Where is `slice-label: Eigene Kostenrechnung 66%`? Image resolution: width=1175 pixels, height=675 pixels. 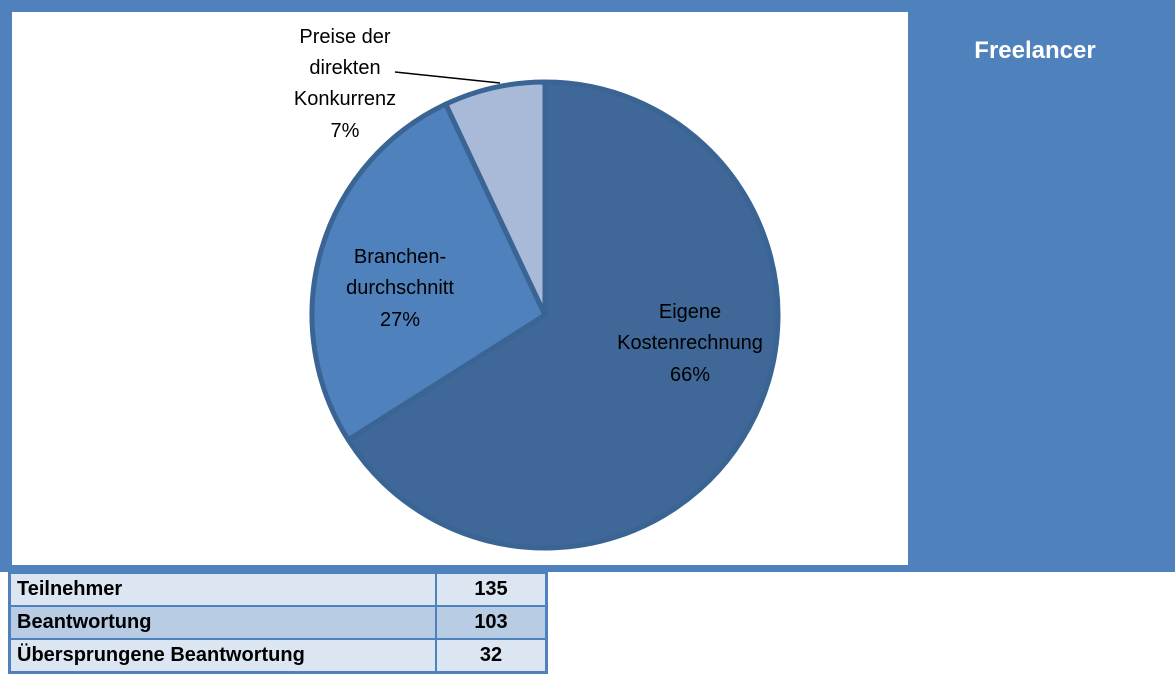
slice-label: Eigene Kostenrechnung 66% is located at coordinates (690, 343).